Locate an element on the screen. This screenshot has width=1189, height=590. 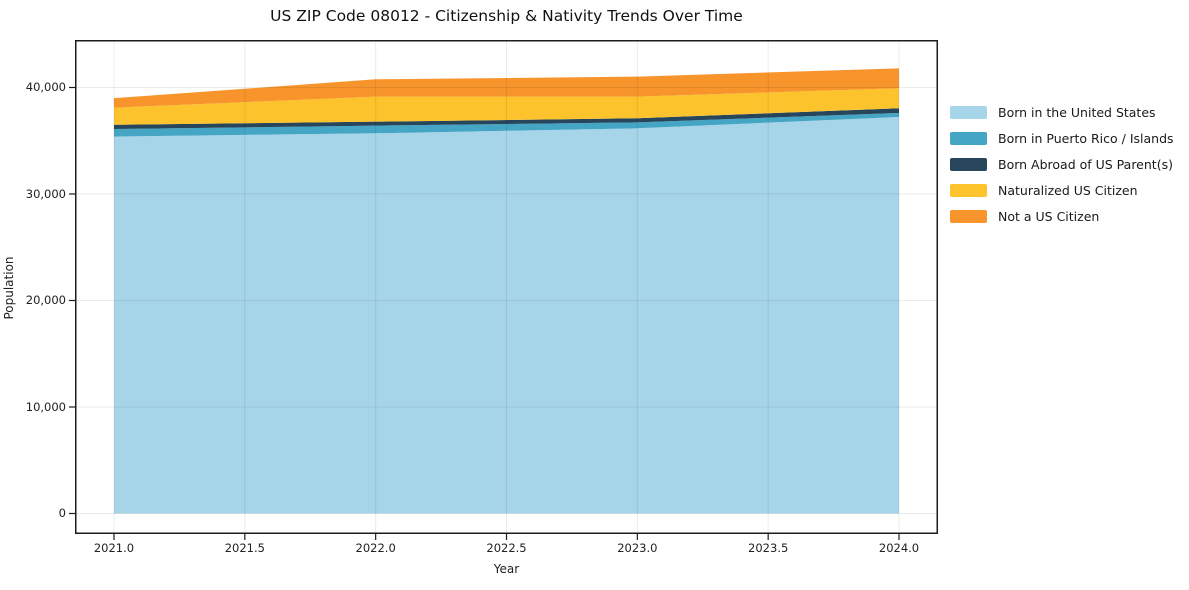
y-tick-label: 20,000 is located at coordinates (45, 300).